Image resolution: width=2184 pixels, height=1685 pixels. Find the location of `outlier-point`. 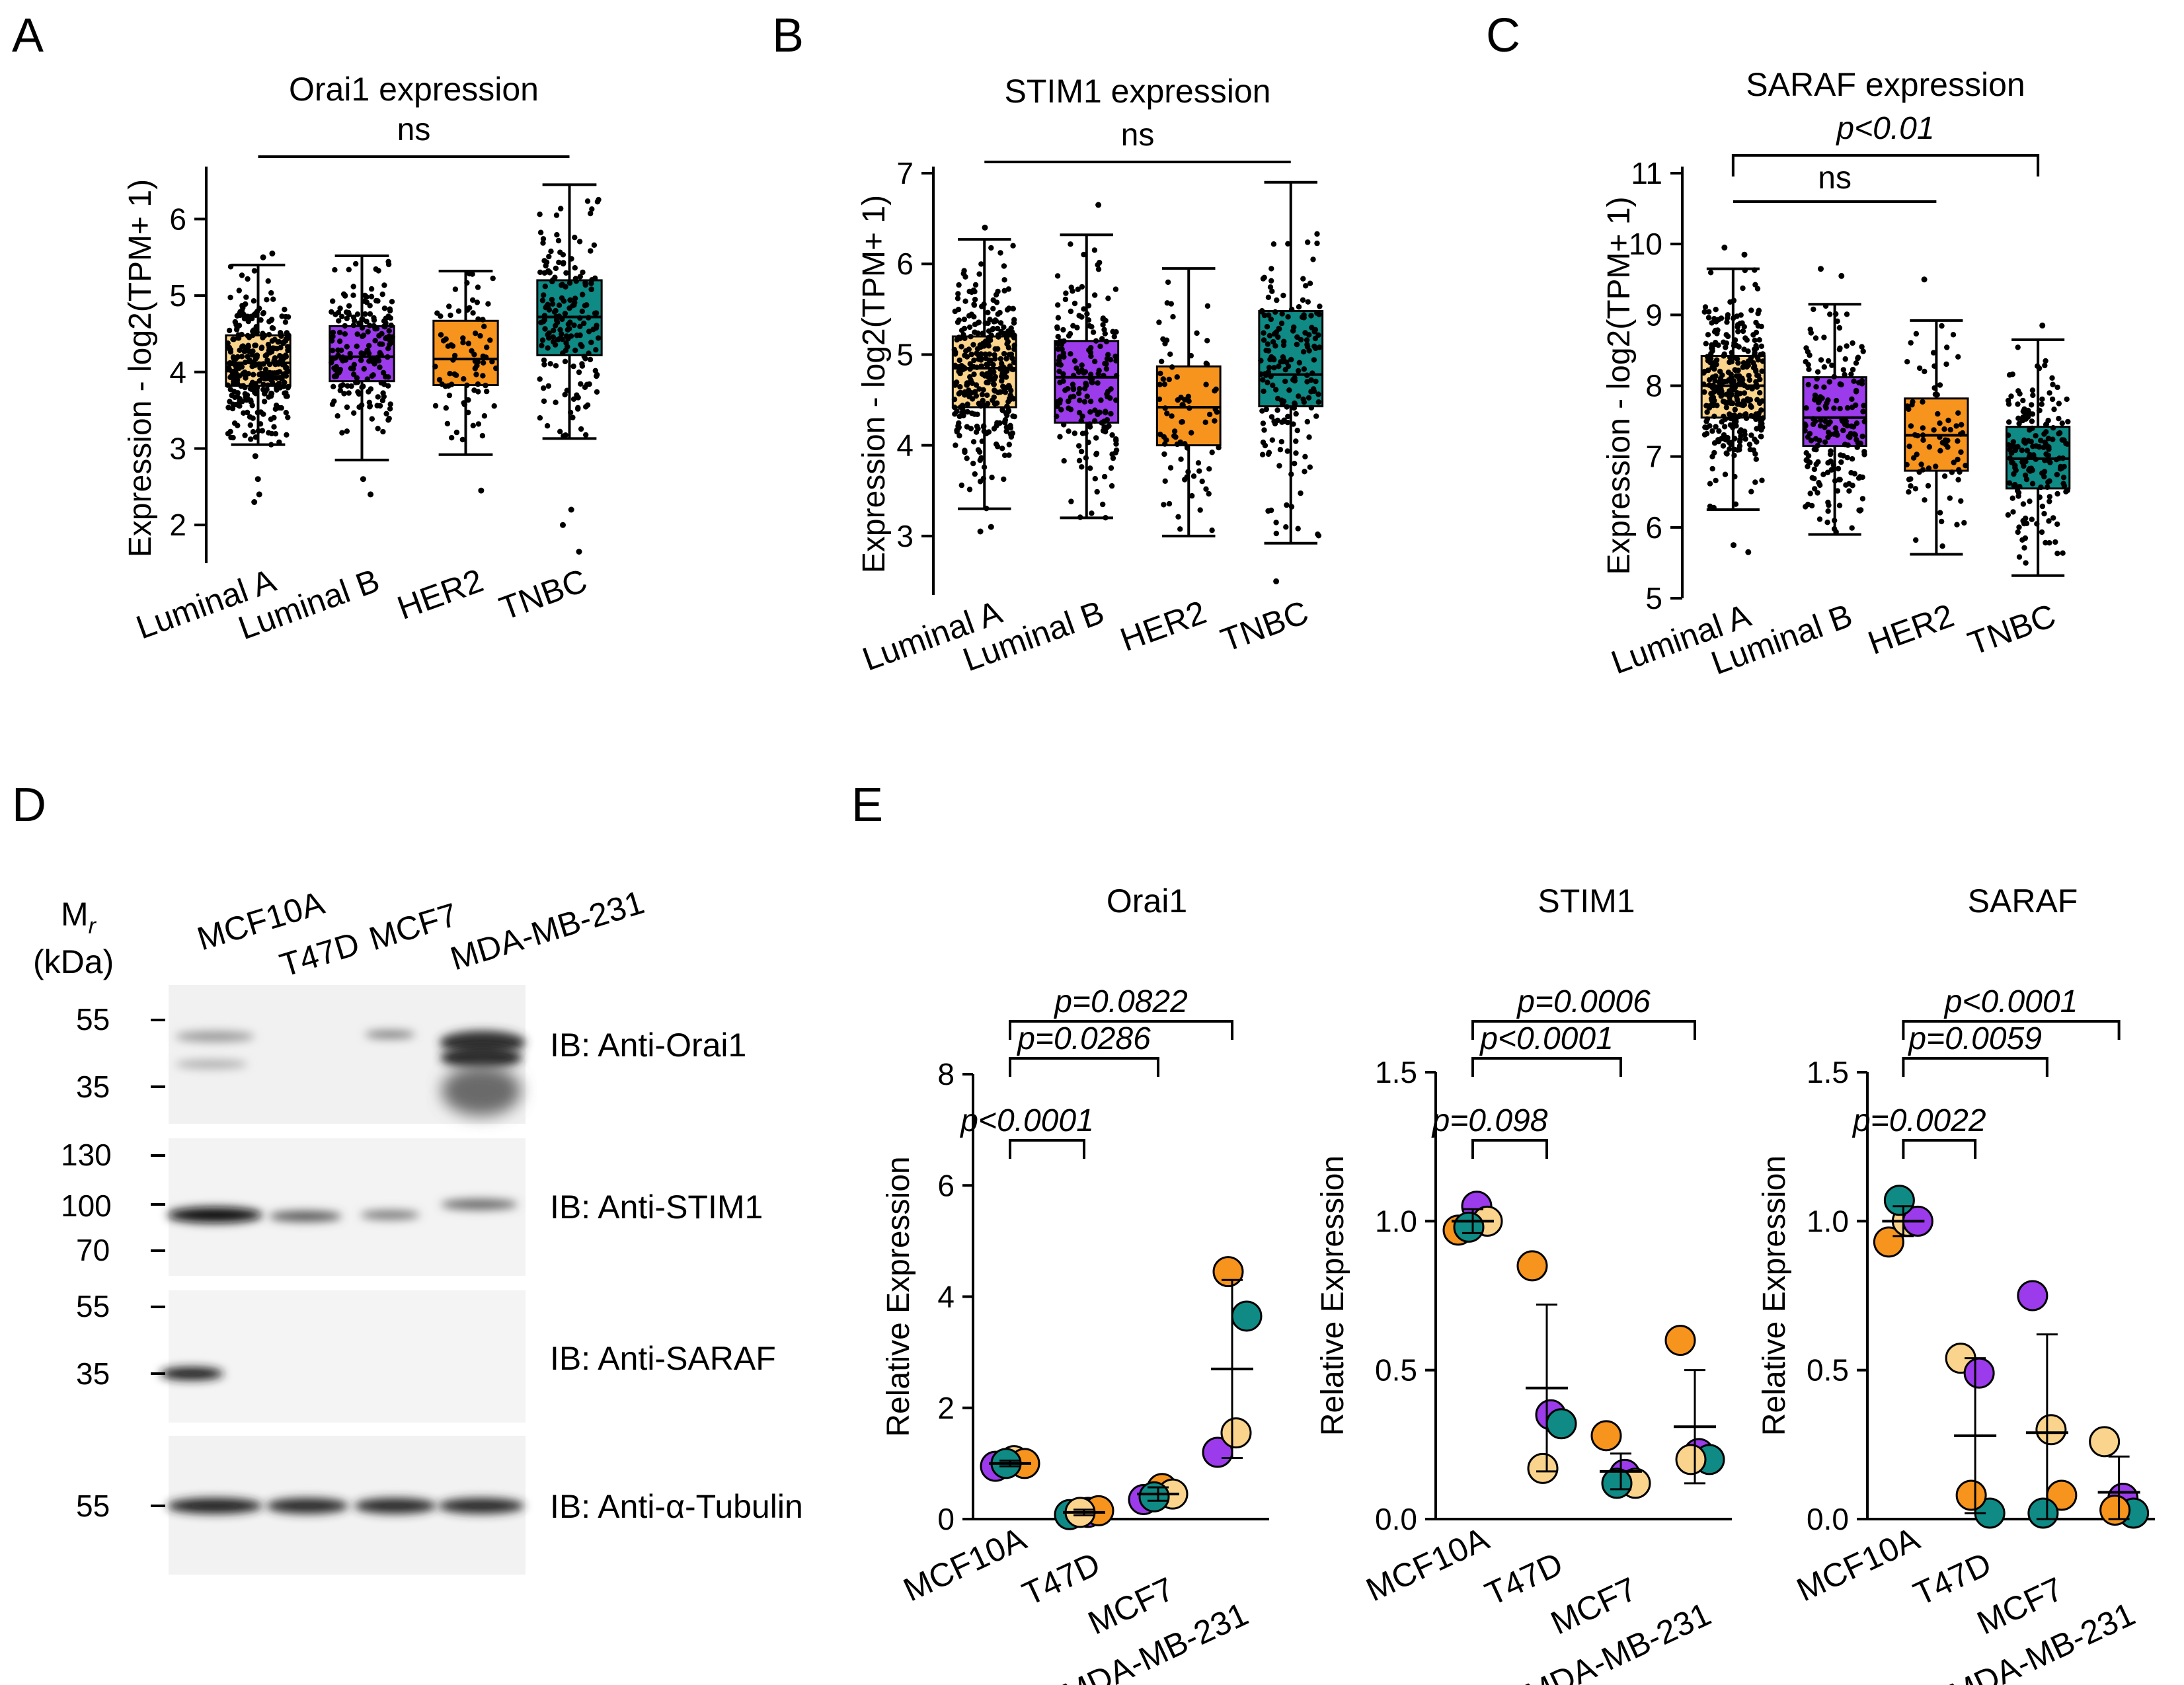

outlier-point is located at coordinates (363, 479).